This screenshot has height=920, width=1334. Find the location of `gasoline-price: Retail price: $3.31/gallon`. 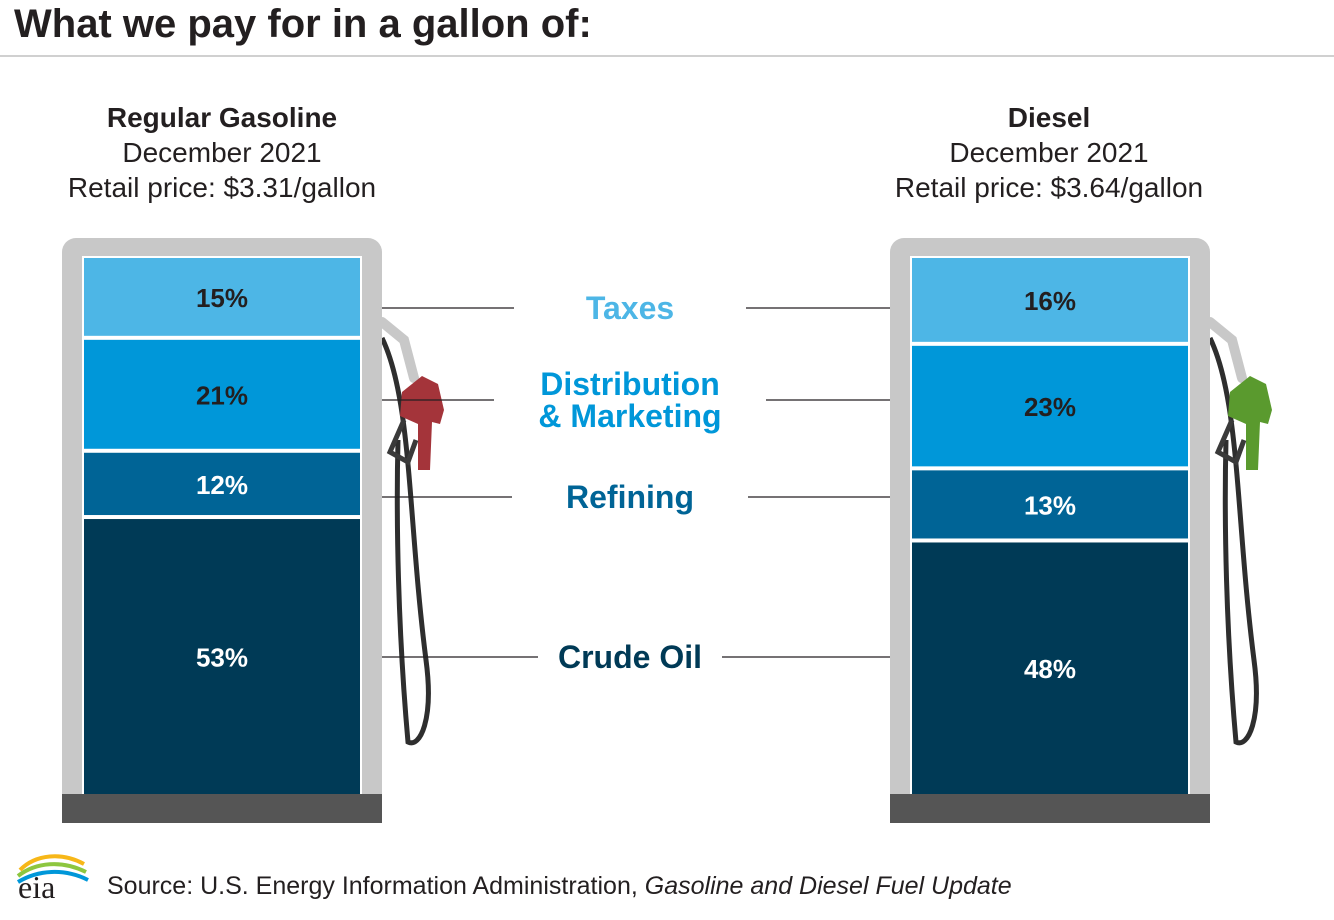

gasoline-price: Retail price: $3.31/gallon is located at coordinates (222, 187).